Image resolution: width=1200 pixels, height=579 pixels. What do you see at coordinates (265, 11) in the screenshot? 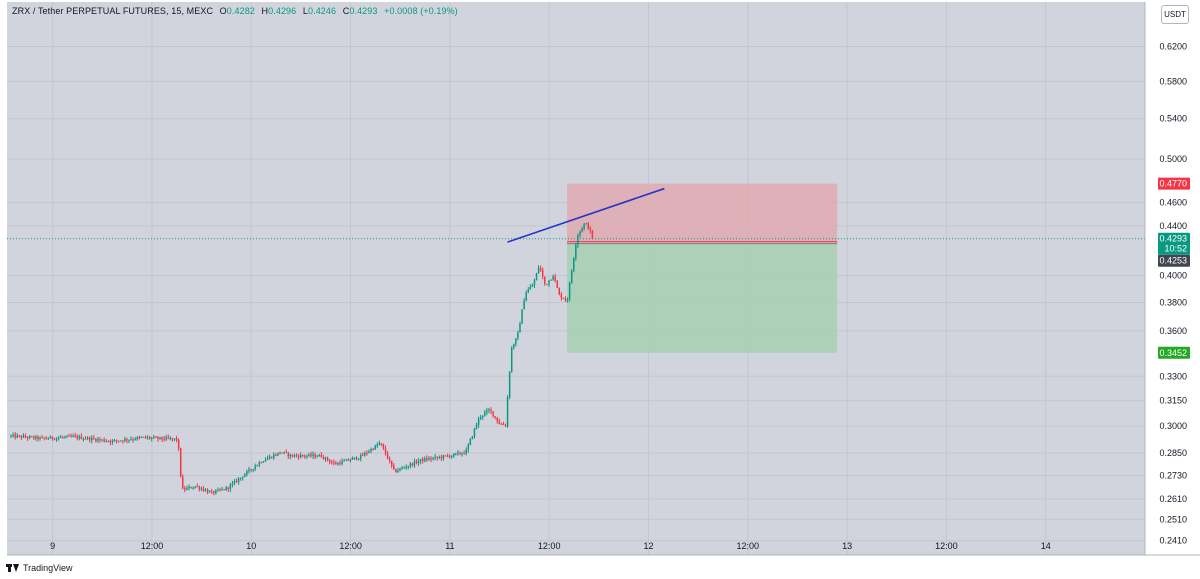
I see `high-key: H` at bounding box center [265, 11].